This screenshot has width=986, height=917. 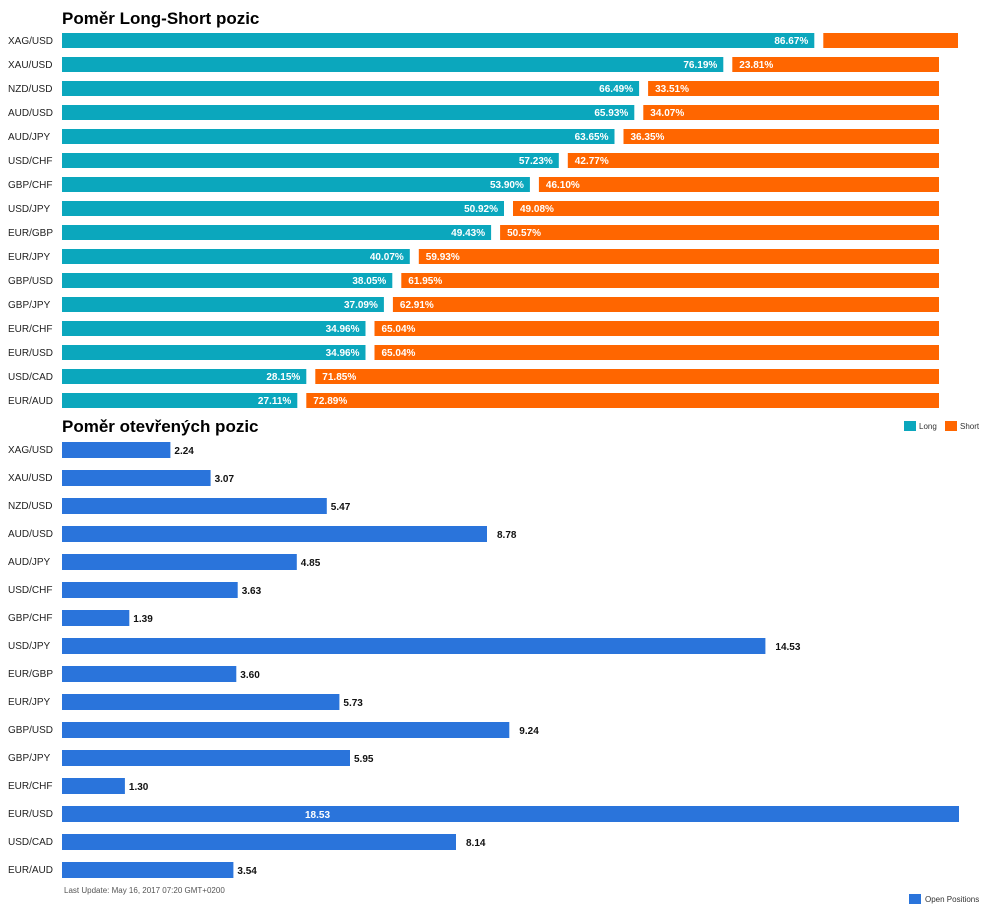 What do you see at coordinates (529, 731) in the screenshot?
I see `open-value-label: 9.24` at bounding box center [529, 731].